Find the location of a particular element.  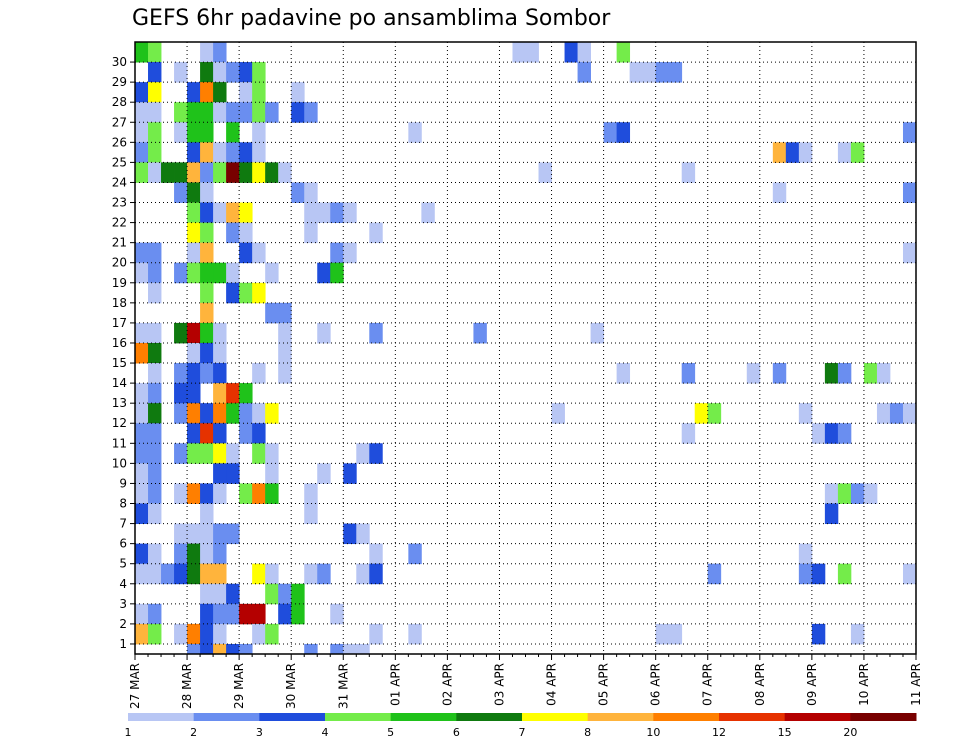

x-tick-label: 06 APR is located at coordinates (656, 684).